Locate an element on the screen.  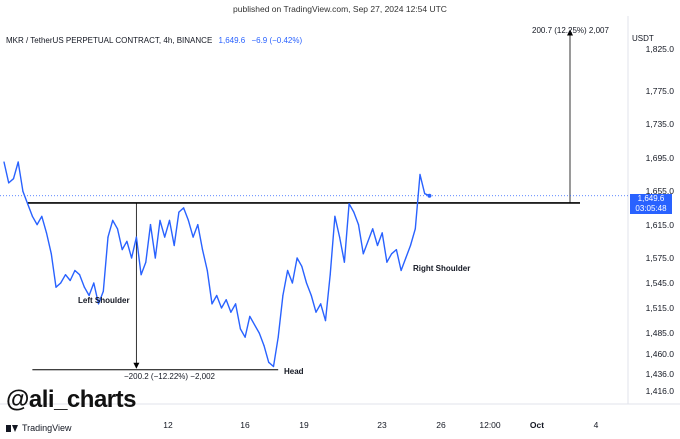
last-price-tag: 1,649.6 03:05:48 is located at coordinates (651, 204).